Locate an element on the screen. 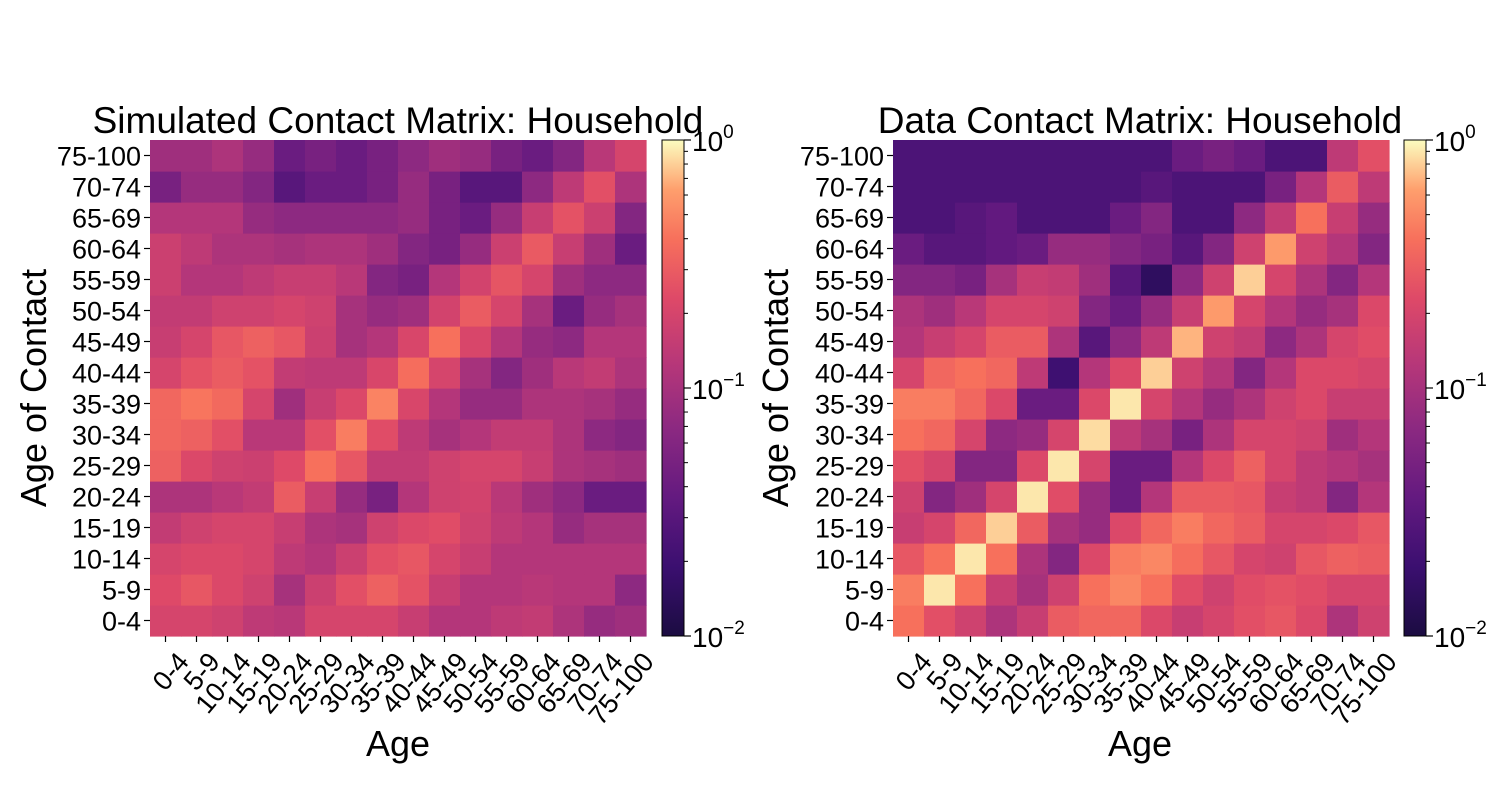 This screenshot has width=1500, height=800. y-tick-label: 20-24 is located at coordinates (849, 498).